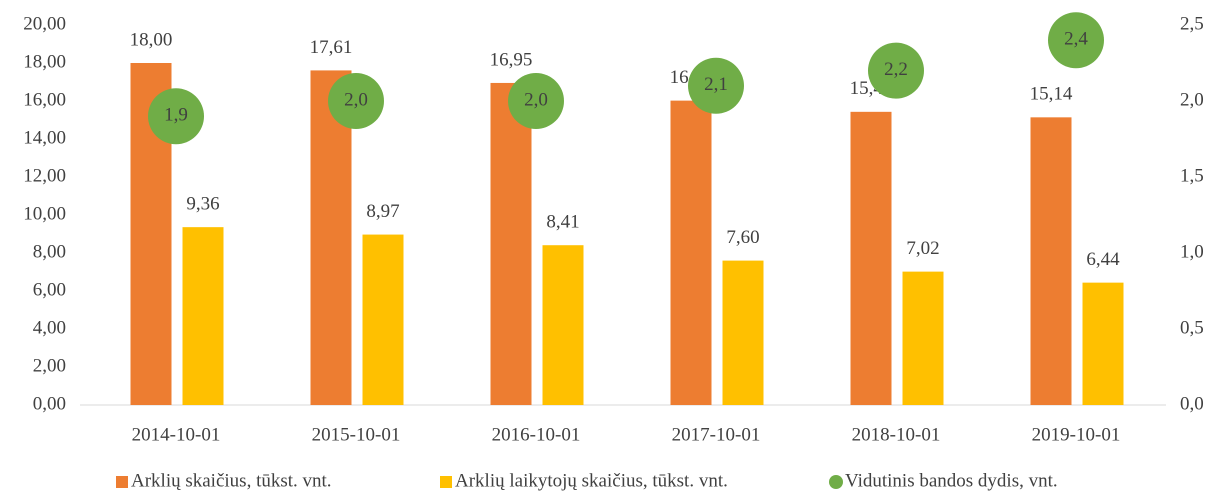 Image resolution: width=1227 pixels, height=495 pixels. I want to click on data-label: 2,2, so click(896, 69).